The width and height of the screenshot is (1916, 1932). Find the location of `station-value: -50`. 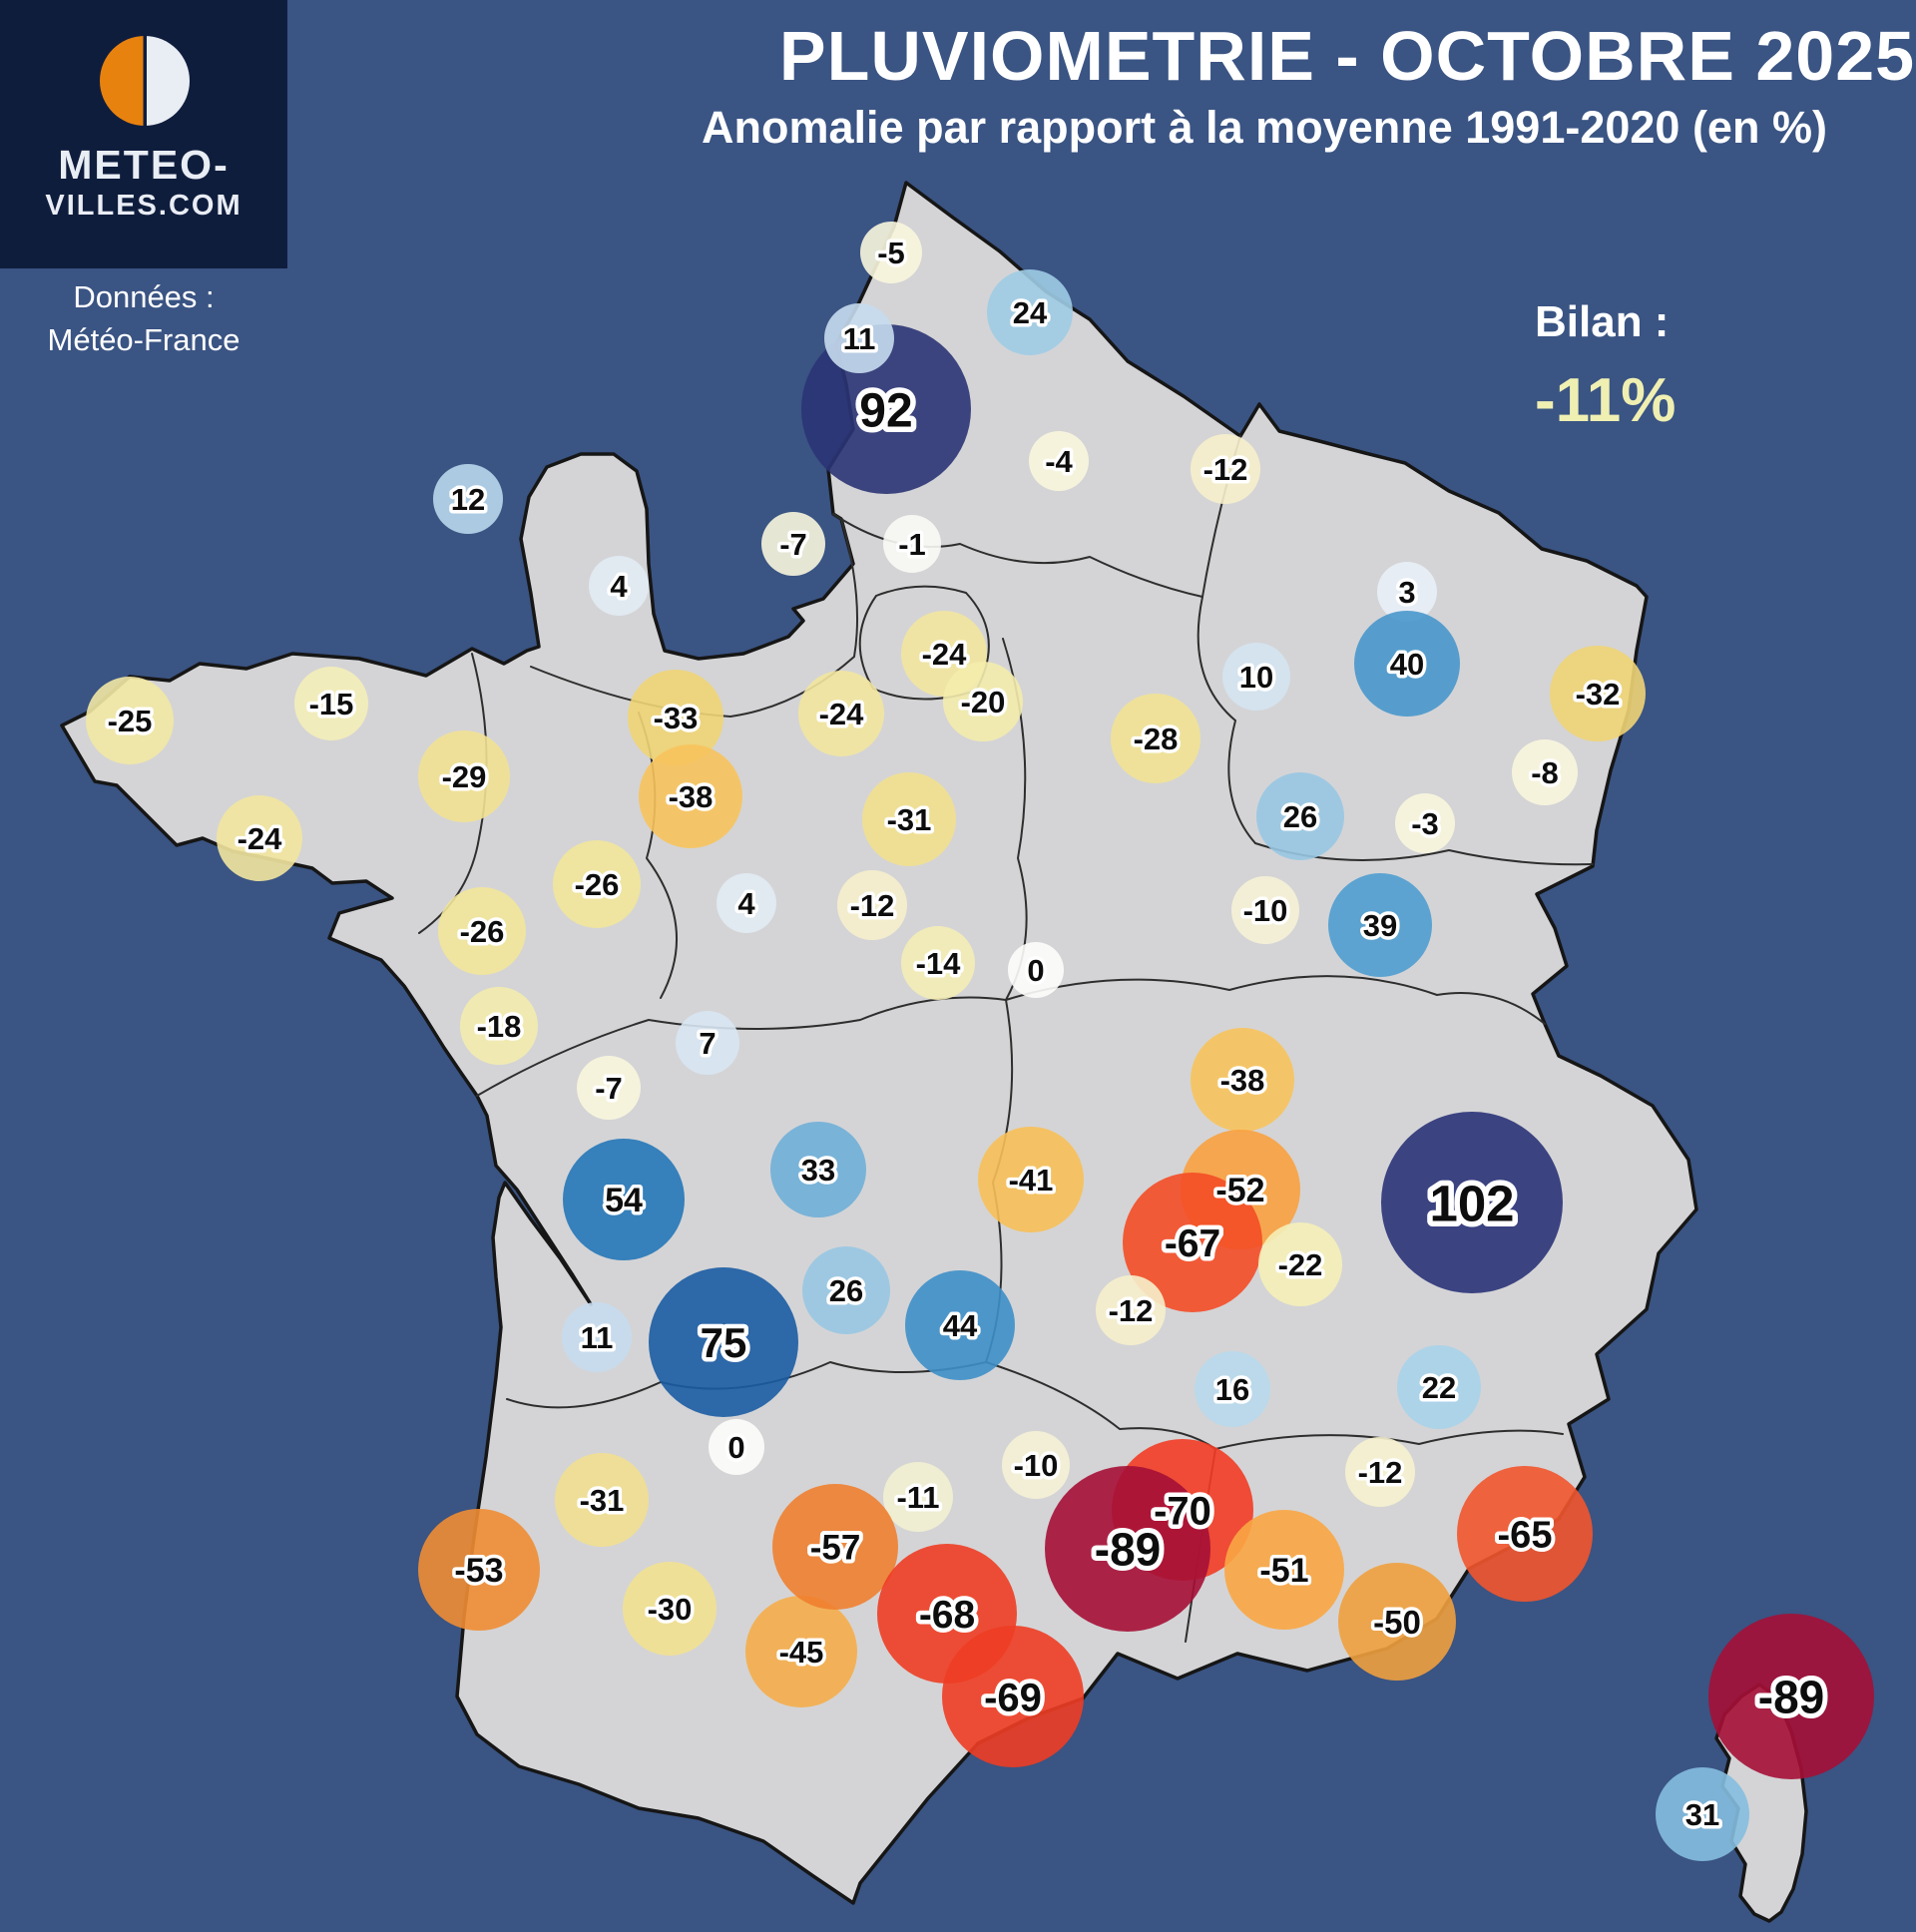

station-value: -50 is located at coordinates (1397, 1622).